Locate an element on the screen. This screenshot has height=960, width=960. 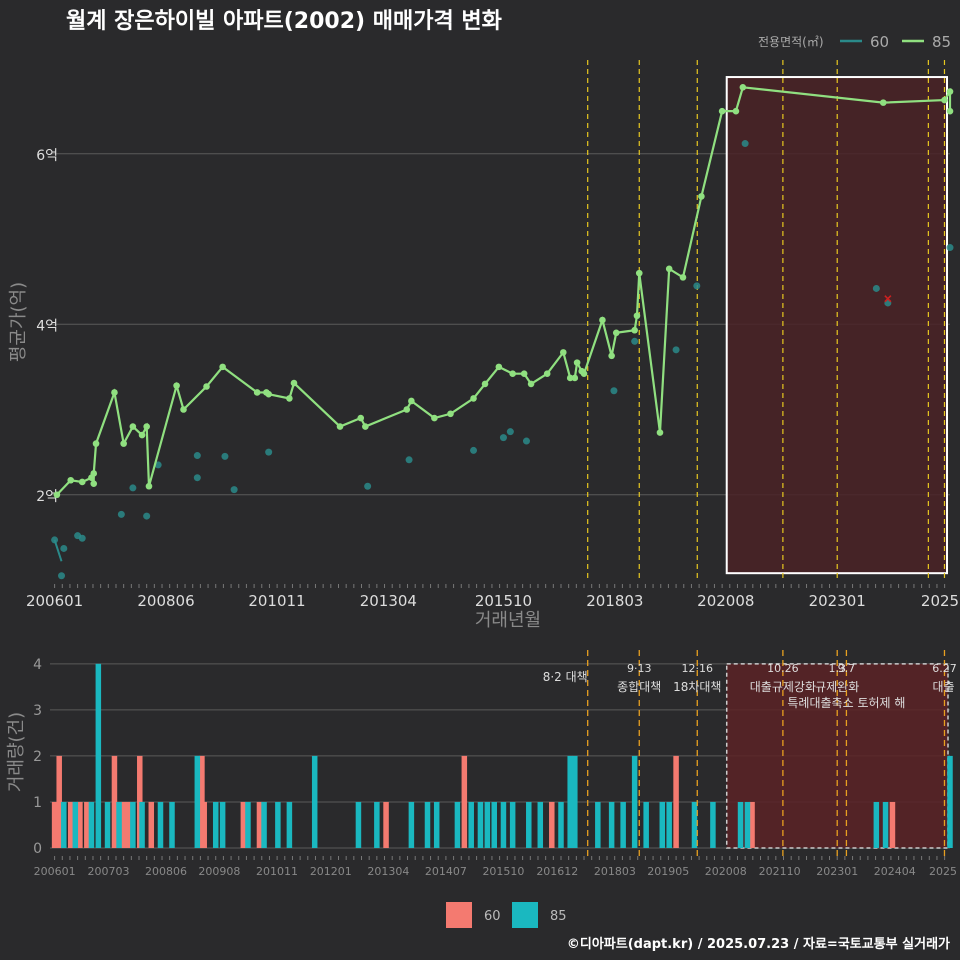
top-legend: 전용면적(㎡) 60 85 is located at coordinates (854, 42).